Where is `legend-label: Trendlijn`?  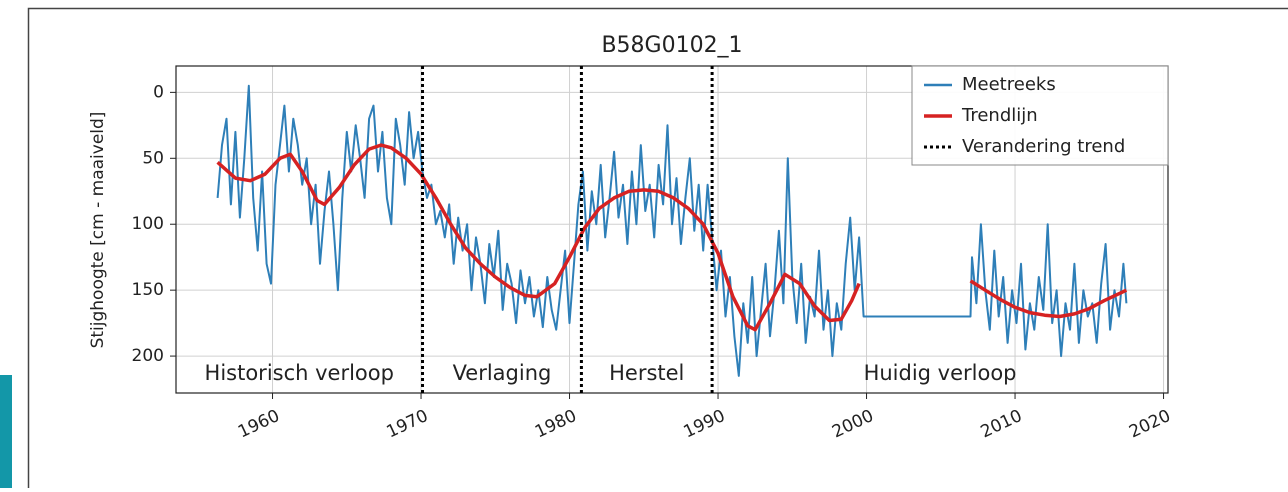
legend-label: Trendlijn is located at coordinates (999, 115).